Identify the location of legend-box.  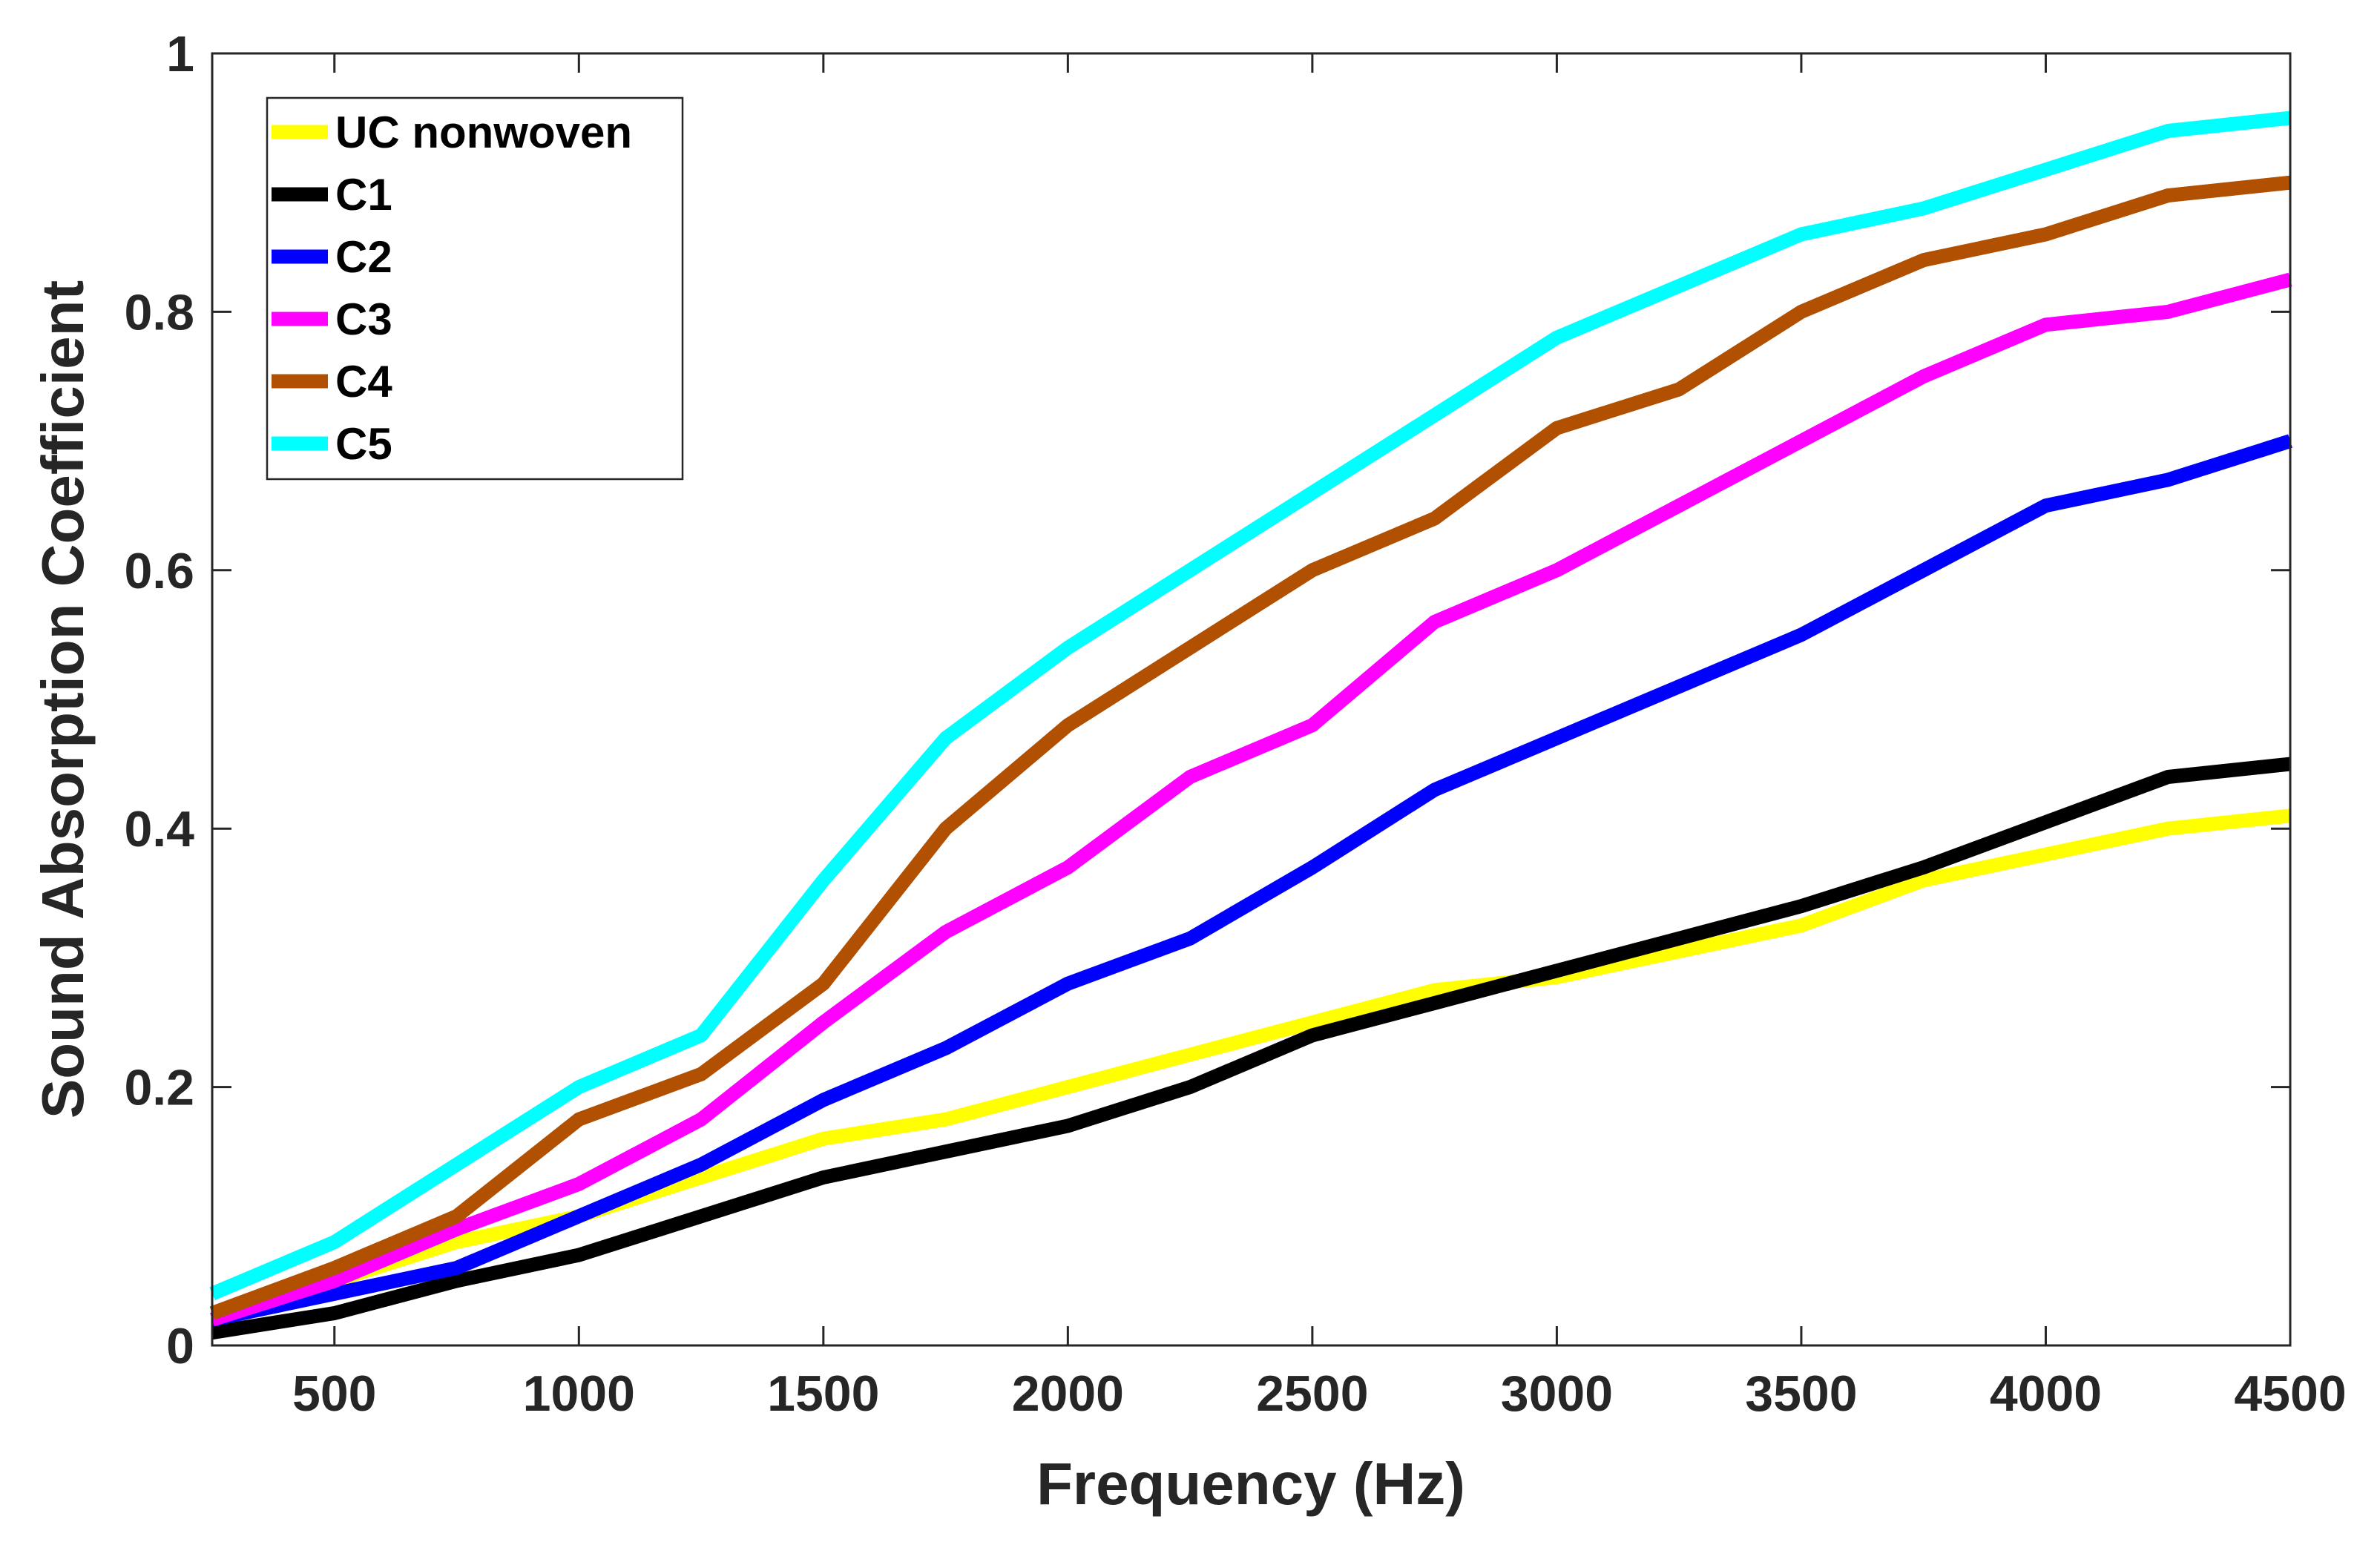
(475, 289).